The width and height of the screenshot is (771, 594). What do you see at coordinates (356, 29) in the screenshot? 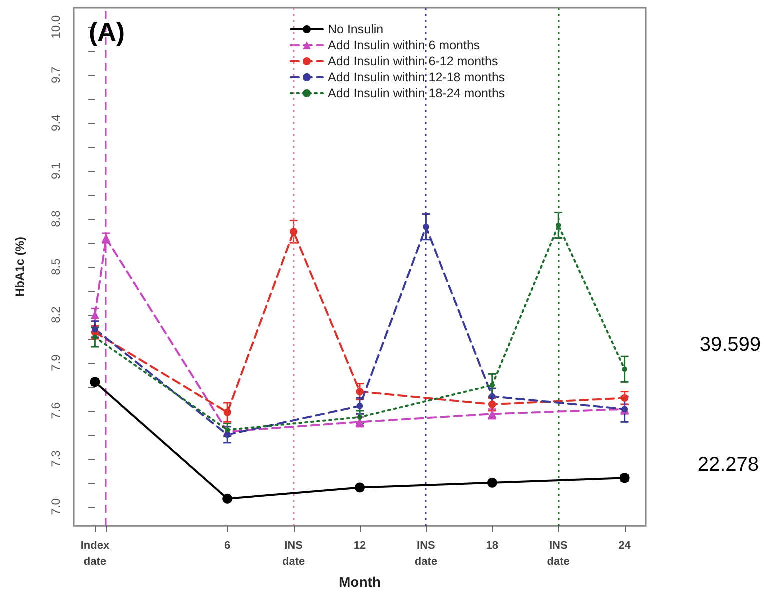
I see `legend-label: No Insulin` at bounding box center [356, 29].